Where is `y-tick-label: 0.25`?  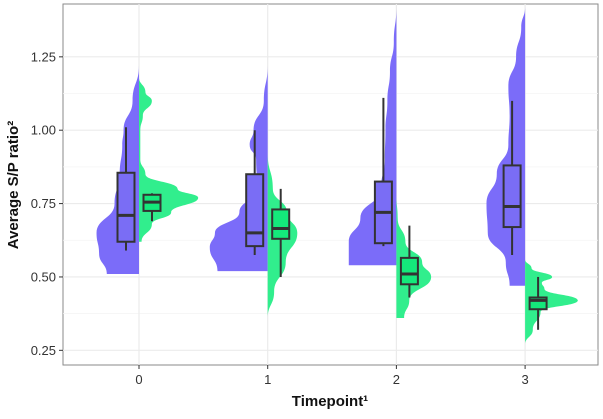
y-tick-label: 0.25 is located at coordinates (43, 350).